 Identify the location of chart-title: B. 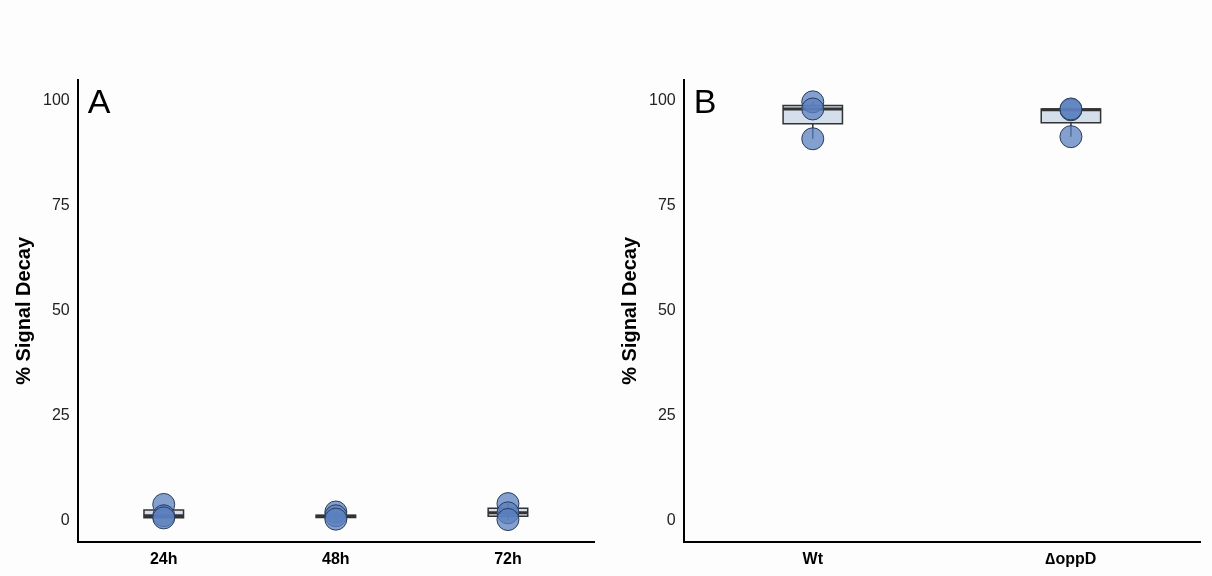
(705, 101).